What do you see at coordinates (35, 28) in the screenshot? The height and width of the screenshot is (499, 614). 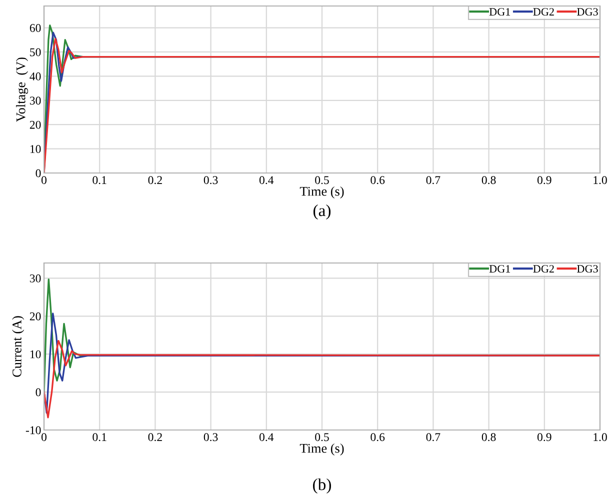 I see `y-tick-label: 60` at bounding box center [35, 28].